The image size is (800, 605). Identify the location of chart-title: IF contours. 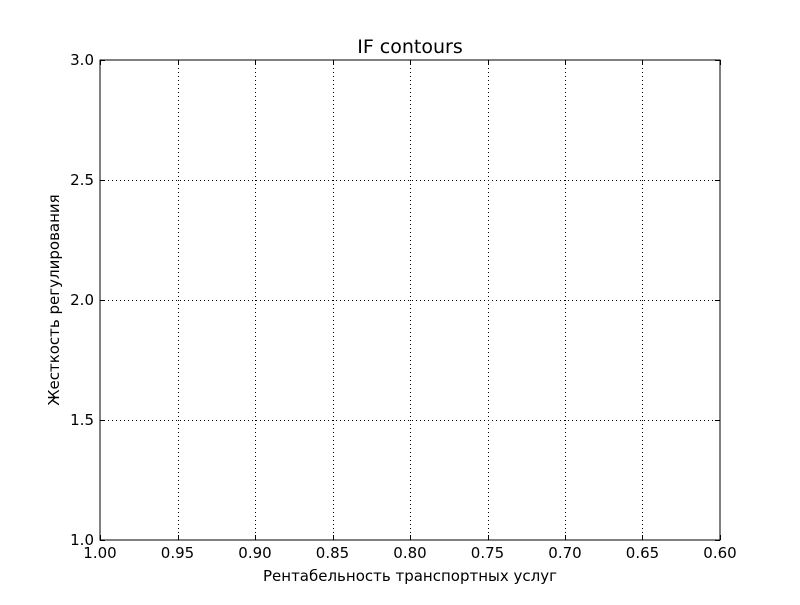
(410, 47).